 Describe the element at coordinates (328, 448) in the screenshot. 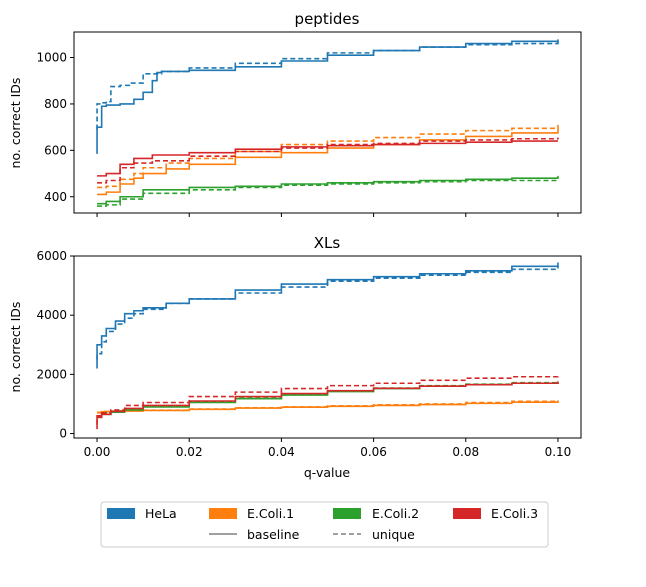

I see `xls-x-ticks: 0.00 0.02 0.04 0.06 0.08 0.10` at that location.